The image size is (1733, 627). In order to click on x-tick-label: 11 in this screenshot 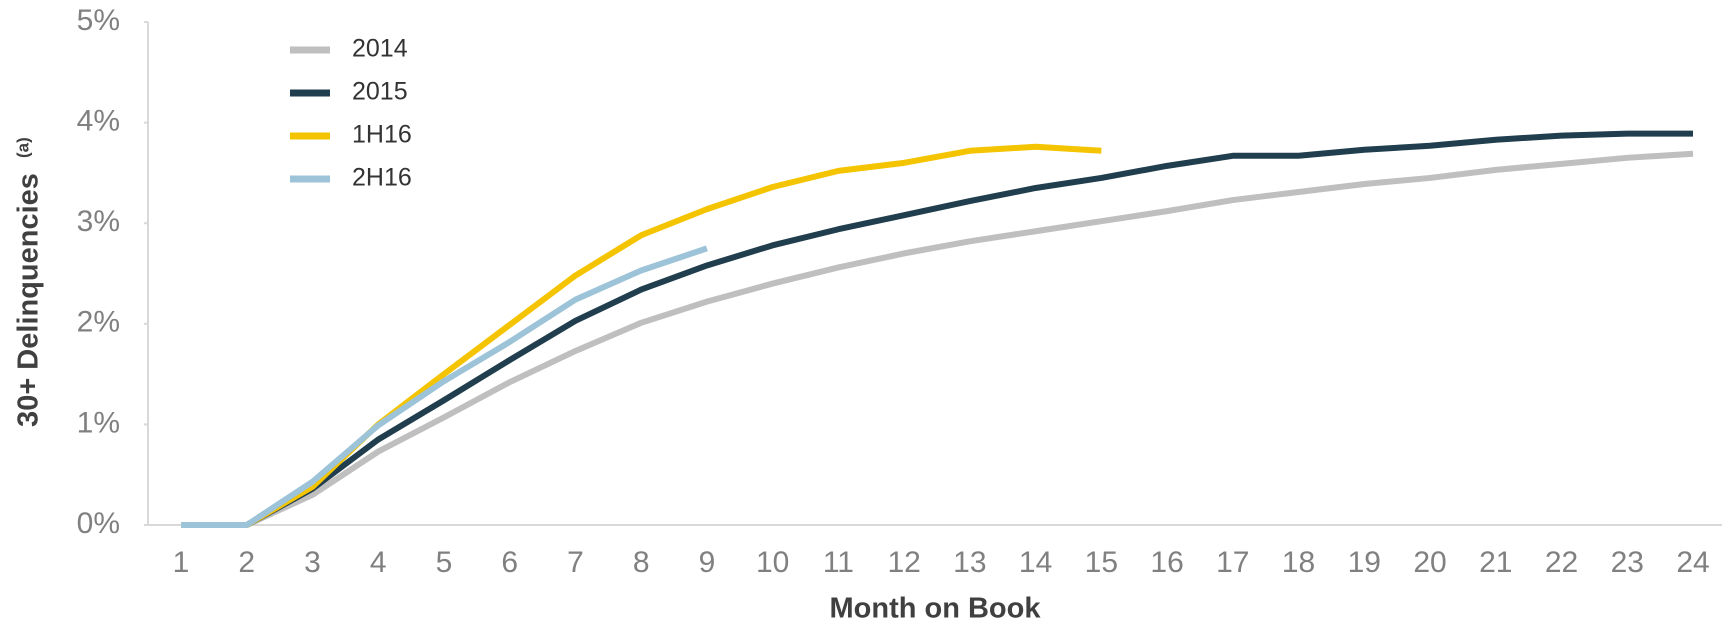, I will do `click(838, 562)`.